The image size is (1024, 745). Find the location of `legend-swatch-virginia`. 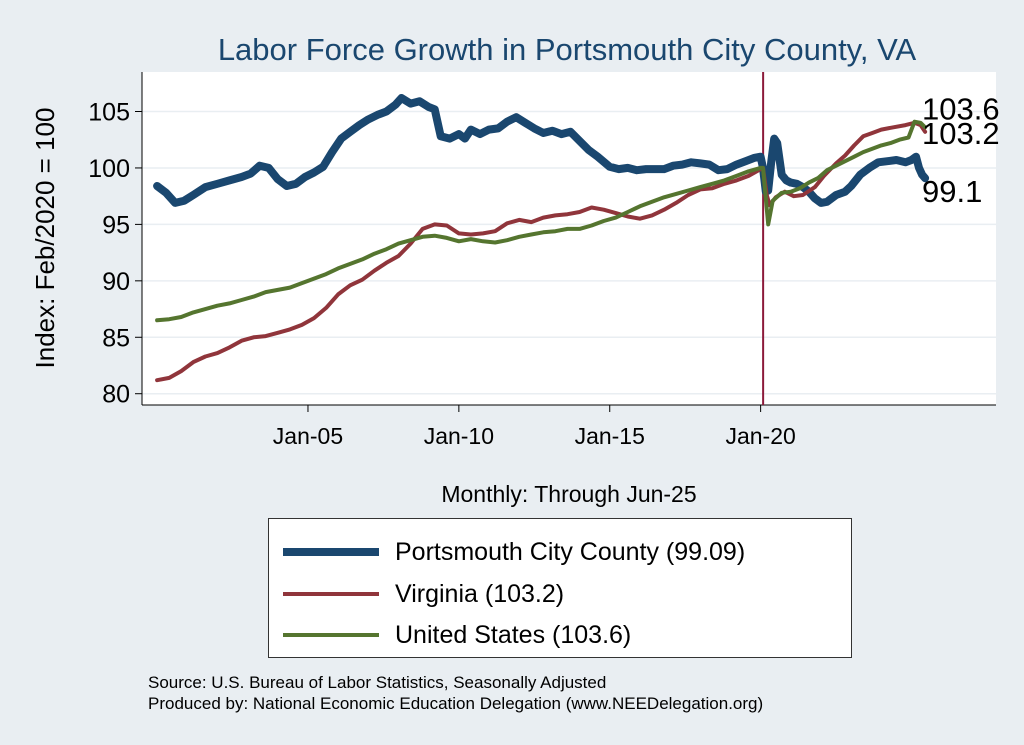

legend-swatch-virginia is located at coordinates (331, 594).